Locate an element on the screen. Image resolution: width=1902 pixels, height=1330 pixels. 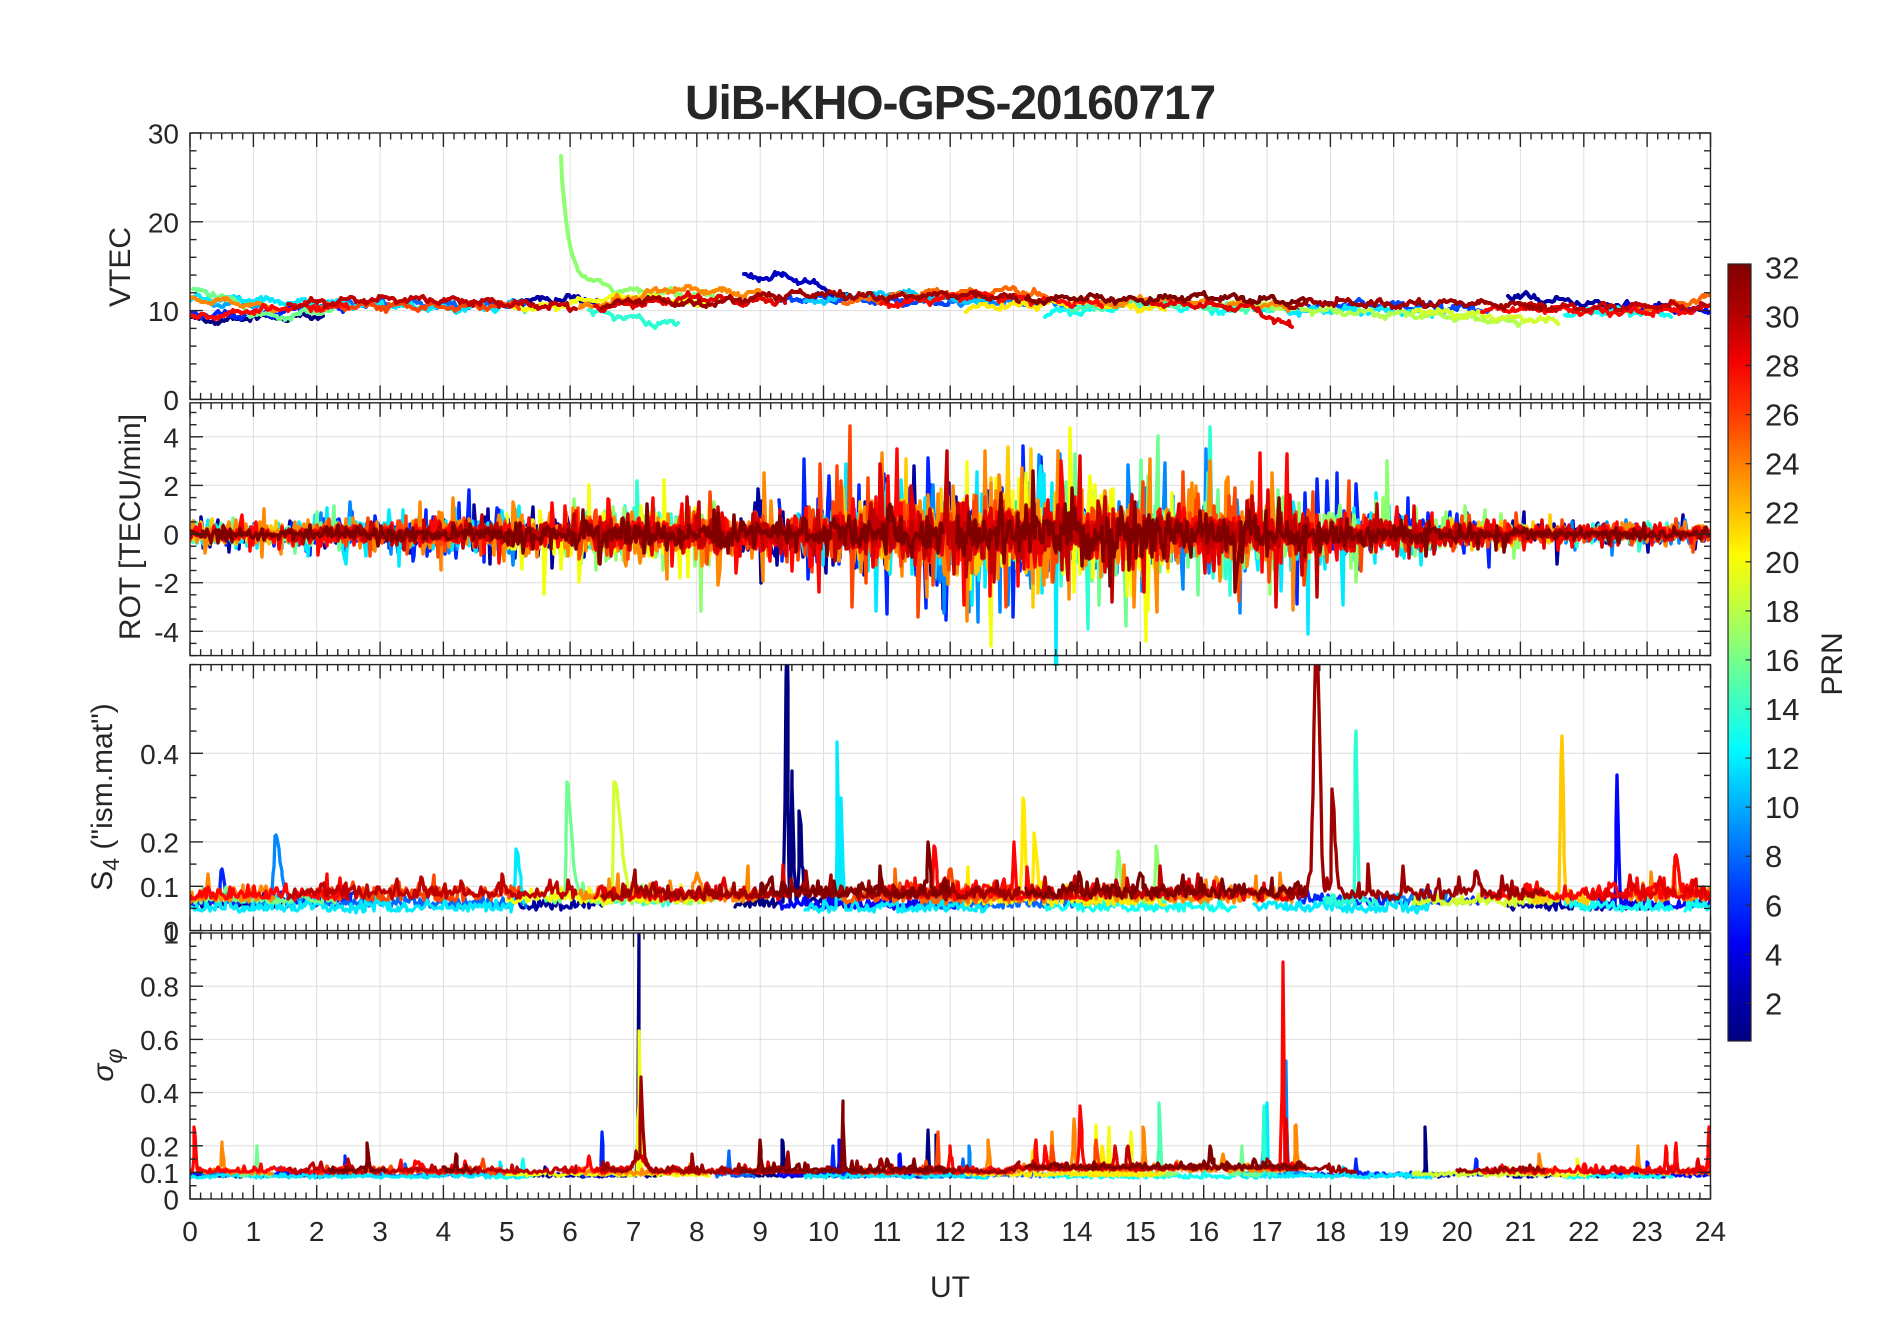
svg-text: 19 is located at coordinates (1393, 1231).